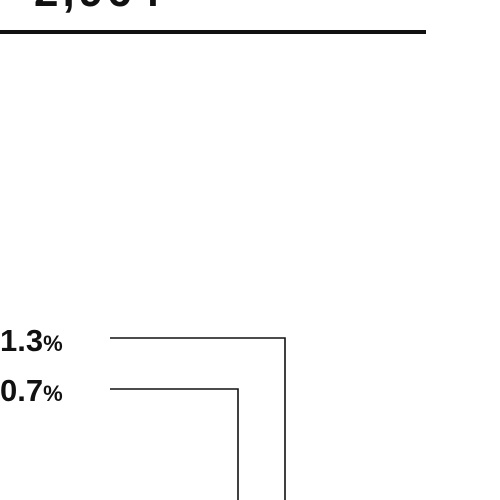 The image size is (500, 500). Describe the element at coordinates (99, 7) in the screenshot. I see `header-value: 2,964` at that location.